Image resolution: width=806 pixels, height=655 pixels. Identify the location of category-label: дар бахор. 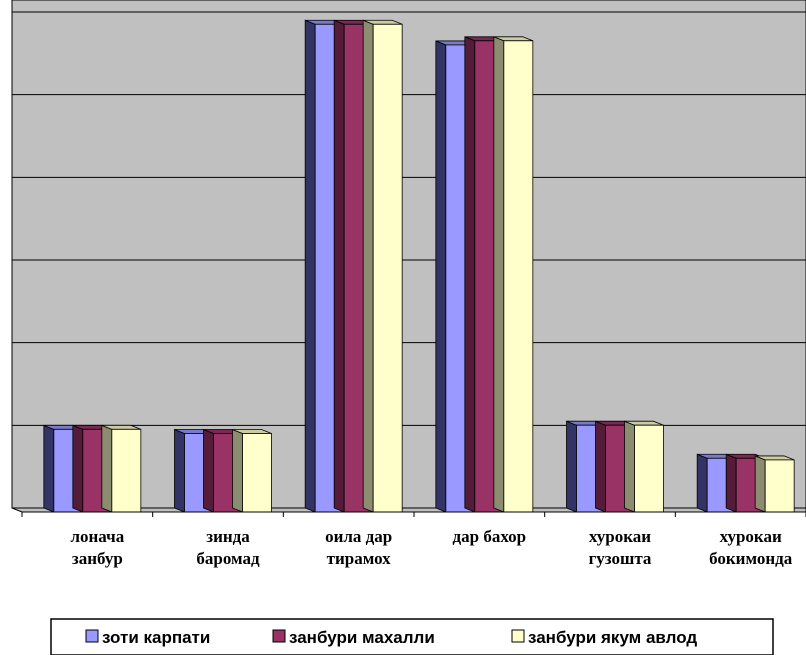
(490, 536).